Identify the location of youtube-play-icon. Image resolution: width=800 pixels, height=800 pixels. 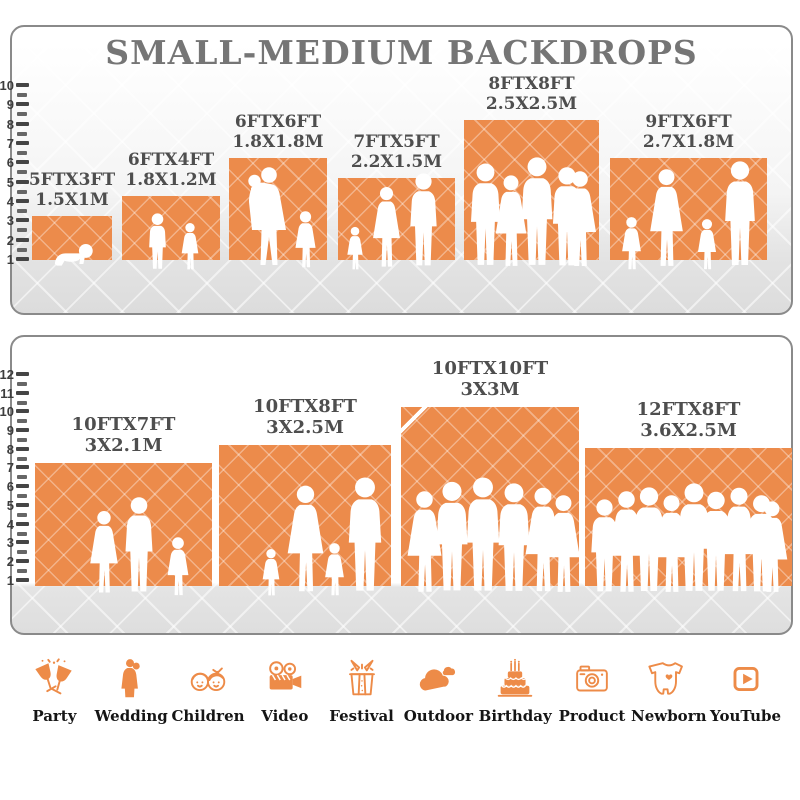
(746, 679).